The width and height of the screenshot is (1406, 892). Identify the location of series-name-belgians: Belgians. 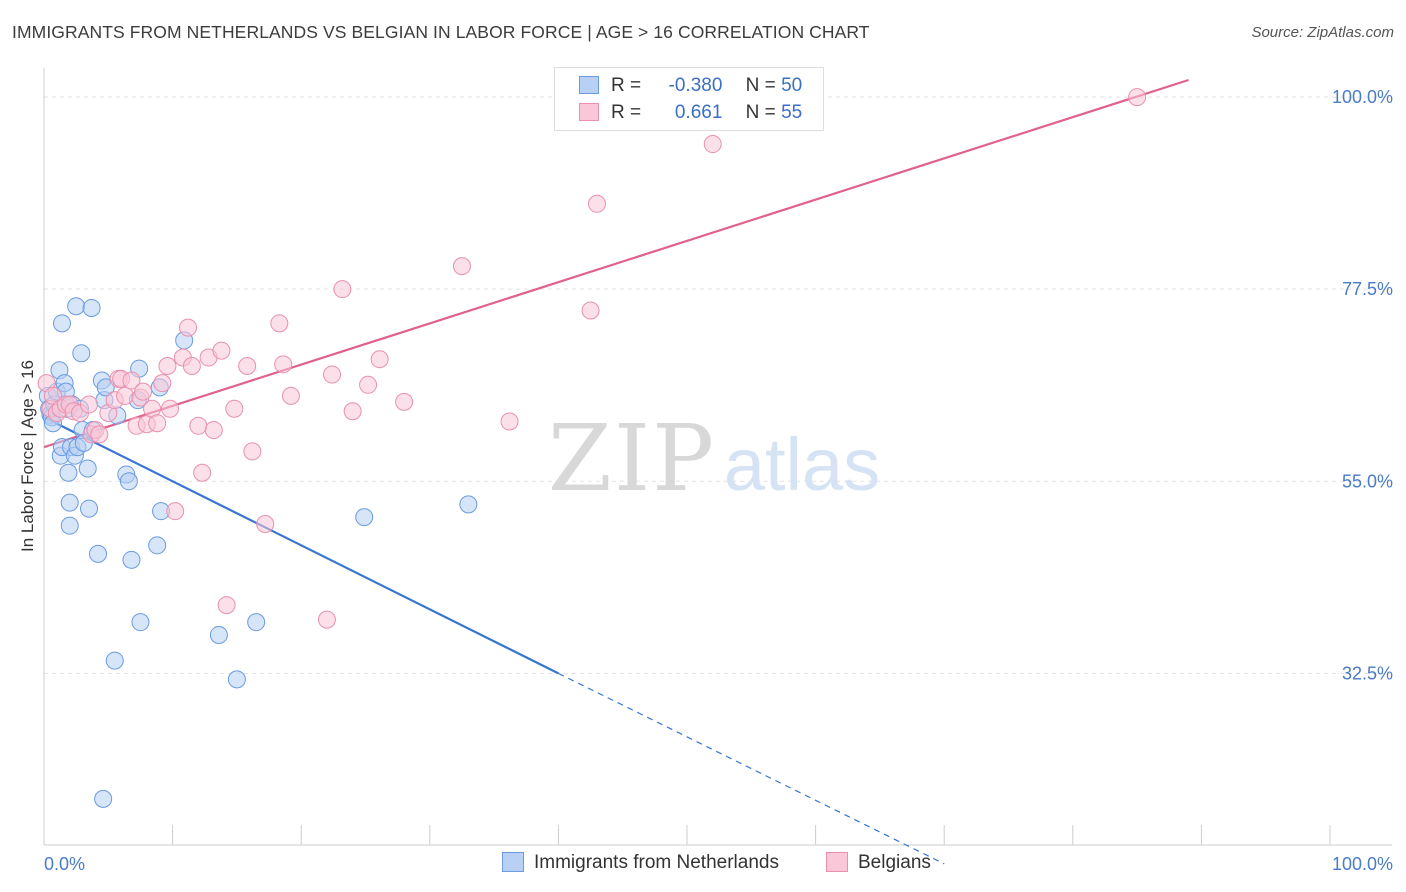
(894, 862).